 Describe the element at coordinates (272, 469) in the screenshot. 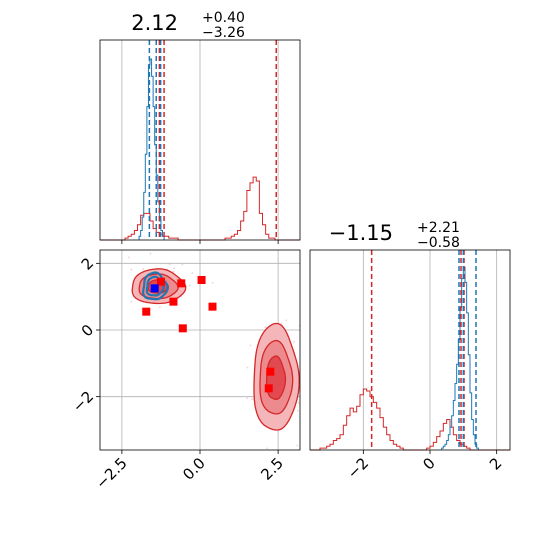

I see `joint-xtick-label-2: 2.5` at that location.